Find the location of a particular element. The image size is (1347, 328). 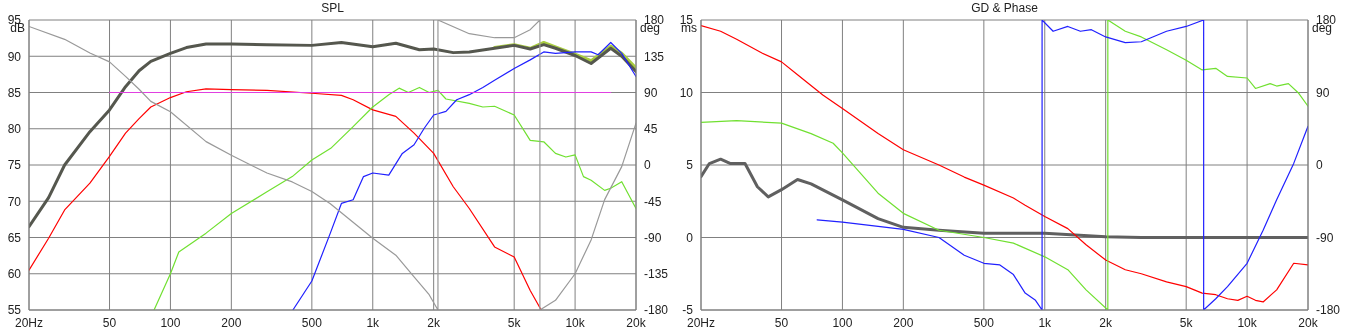

y-tick-label: -5 is located at coordinates (688, 310).